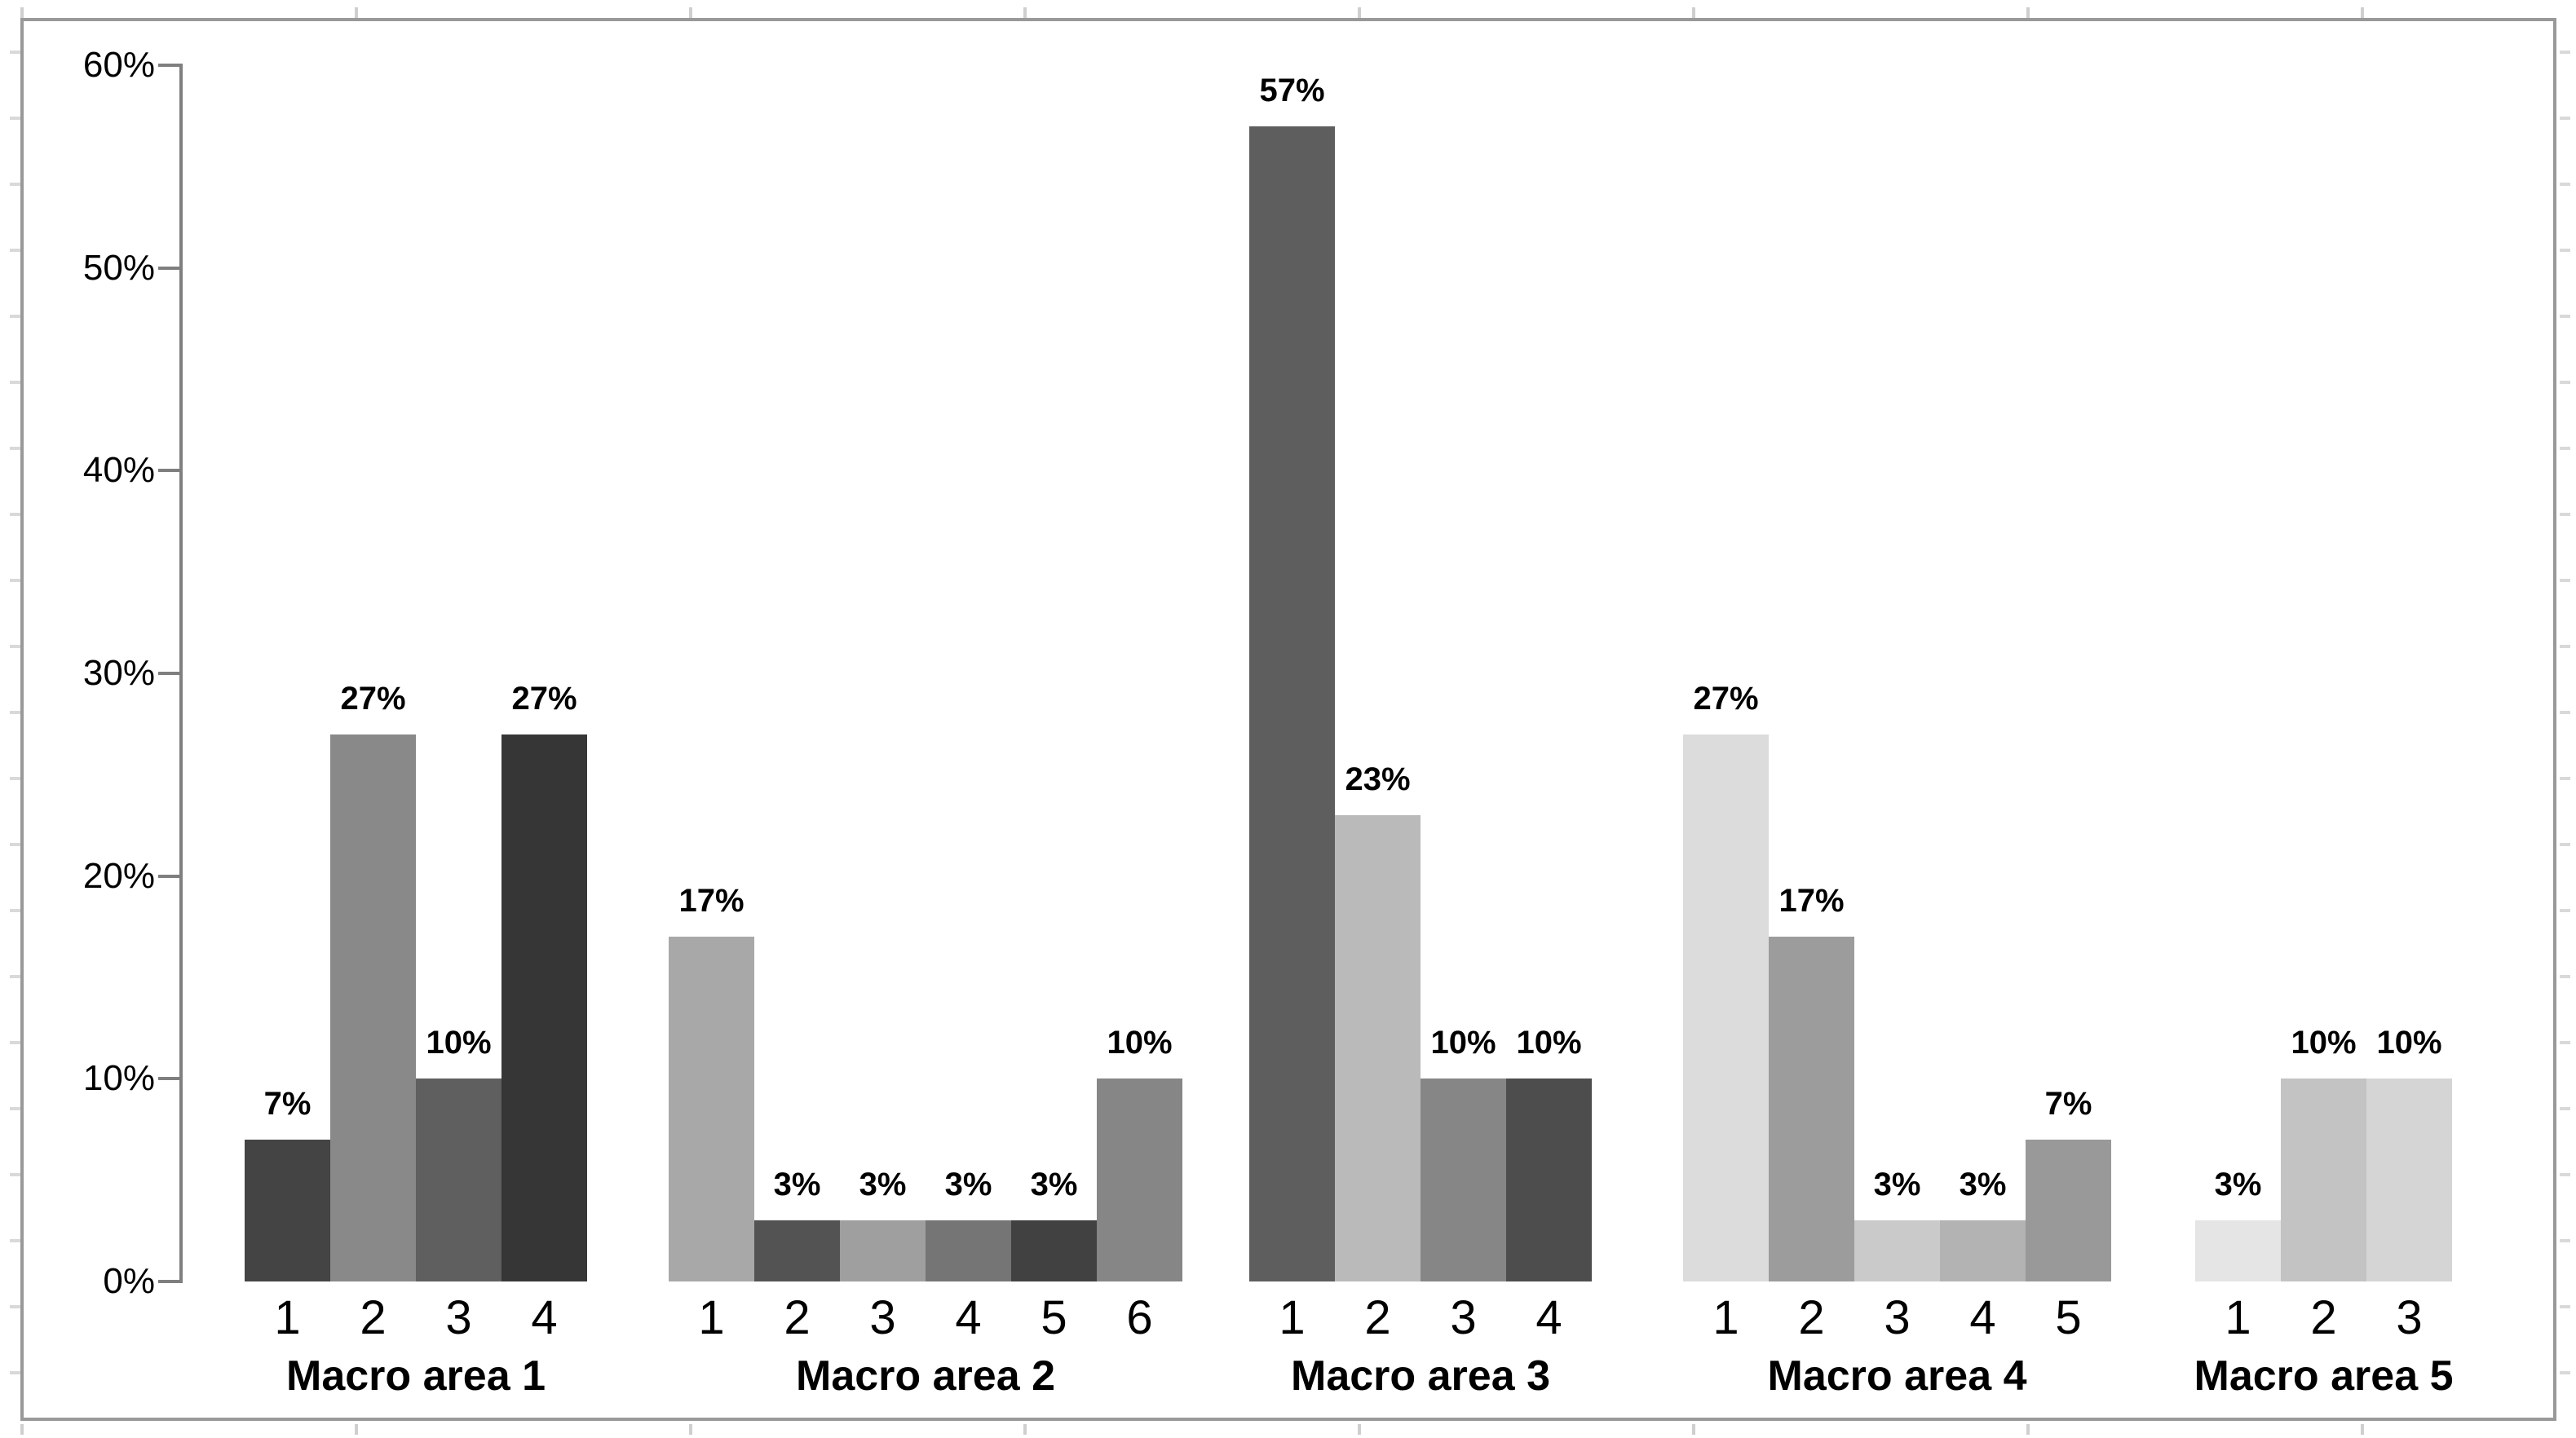  I want to click on group-label: Macro area 1, so click(416, 1376).